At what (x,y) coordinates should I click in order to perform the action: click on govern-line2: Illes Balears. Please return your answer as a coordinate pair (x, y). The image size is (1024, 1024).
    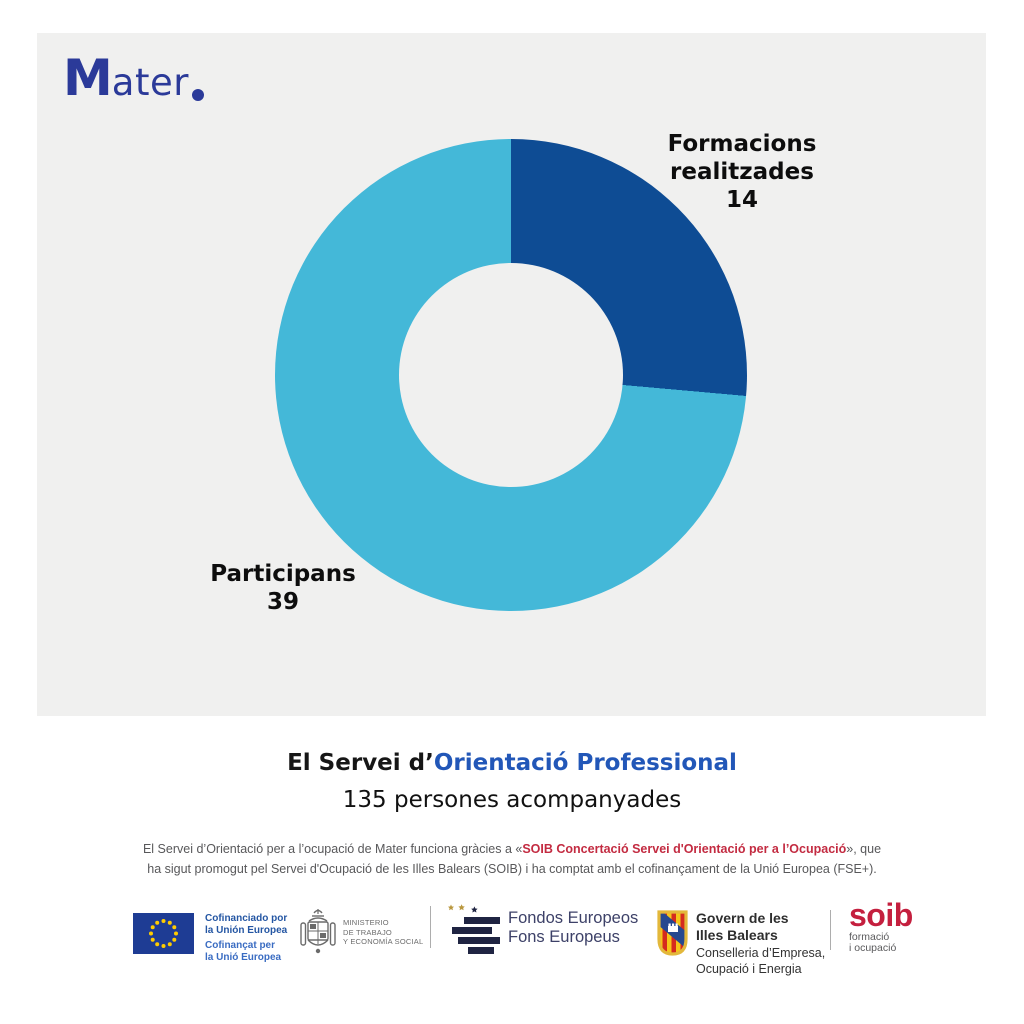
    Looking at the image, I should click on (737, 934).